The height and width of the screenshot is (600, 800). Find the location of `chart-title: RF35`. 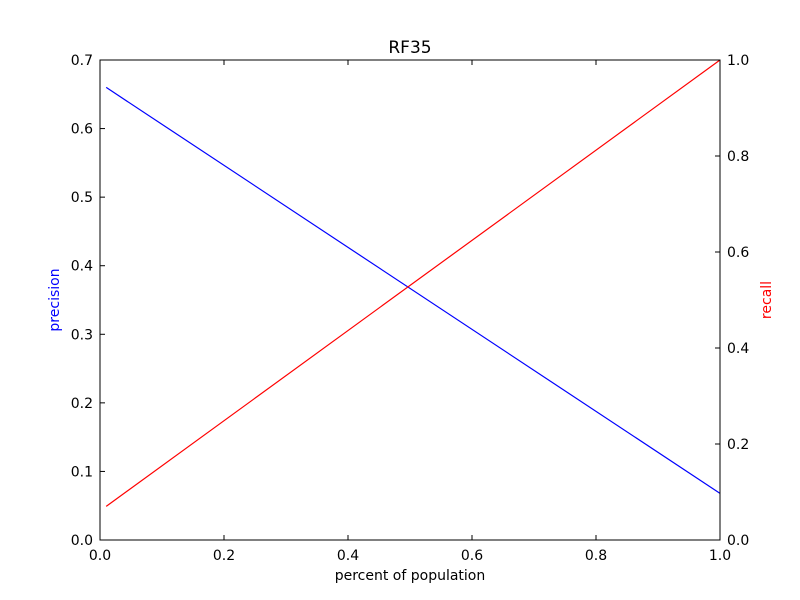

chart-title: RF35 is located at coordinates (409, 48).